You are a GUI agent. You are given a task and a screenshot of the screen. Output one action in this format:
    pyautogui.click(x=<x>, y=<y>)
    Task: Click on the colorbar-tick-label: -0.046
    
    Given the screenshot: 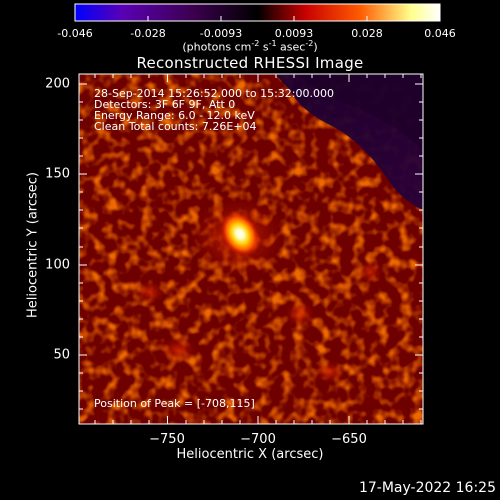 What is the action you would take?
    pyautogui.click(x=75, y=33)
    